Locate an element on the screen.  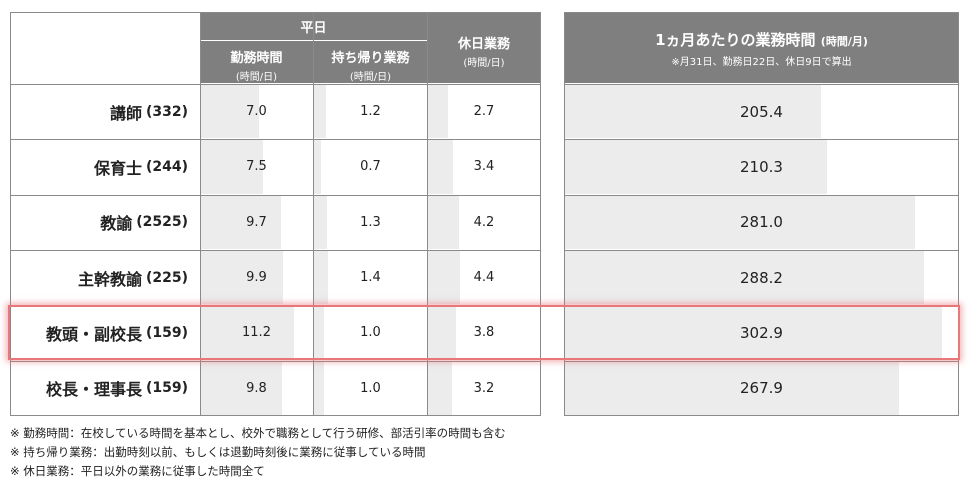
footnote-holiday: ※ 休日業務：平日以外の業務に従事した時間全て is located at coordinates (137, 471).